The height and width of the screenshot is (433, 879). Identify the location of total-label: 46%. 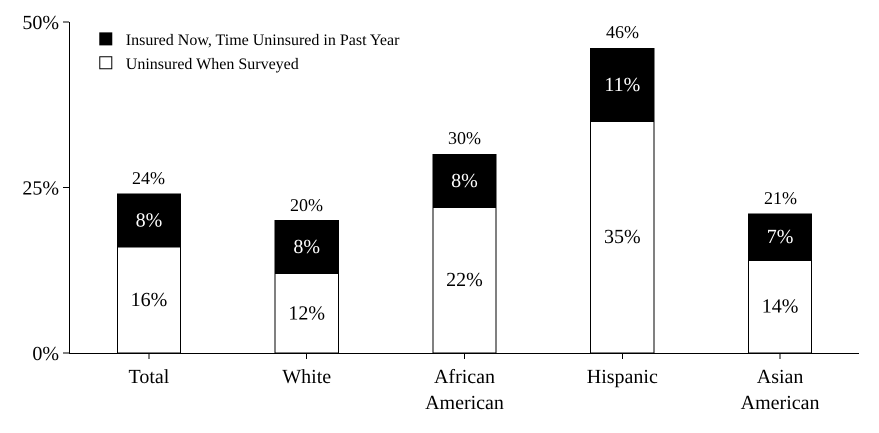
(622, 32).